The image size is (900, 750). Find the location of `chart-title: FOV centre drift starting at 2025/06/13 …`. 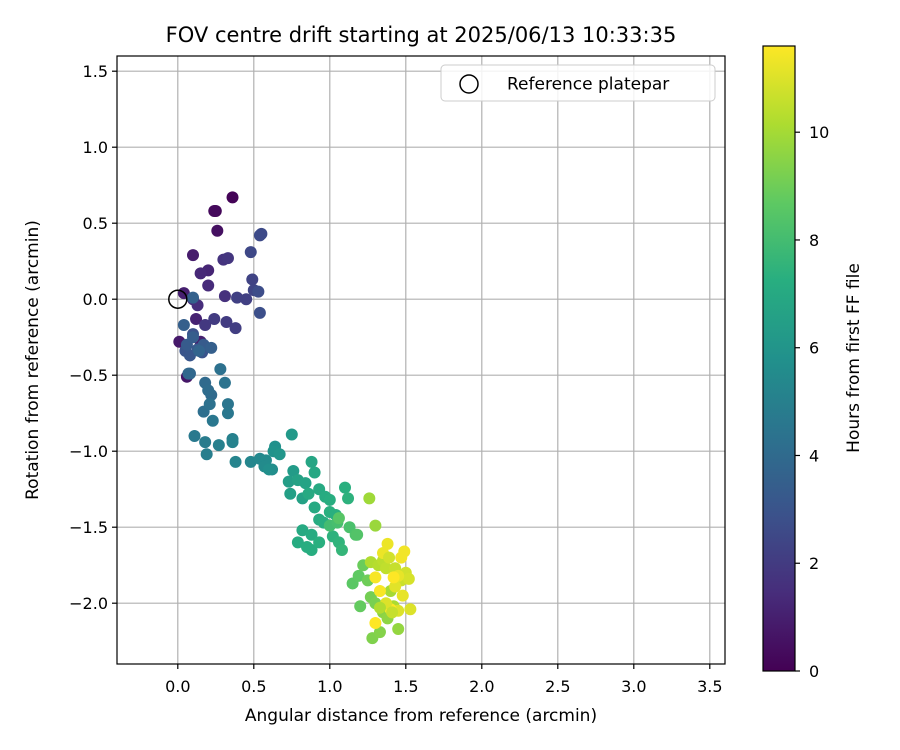

chart-title: FOV centre drift starting at 2025/06/13 … is located at coordinates (421, 35).